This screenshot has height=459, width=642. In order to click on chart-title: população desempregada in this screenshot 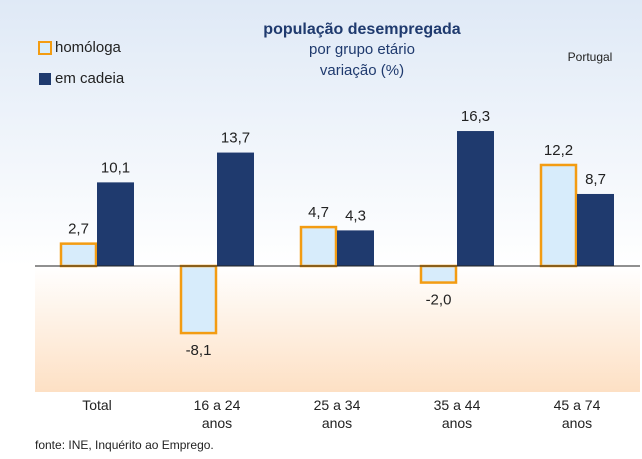, I will do `click(361, 29)`.